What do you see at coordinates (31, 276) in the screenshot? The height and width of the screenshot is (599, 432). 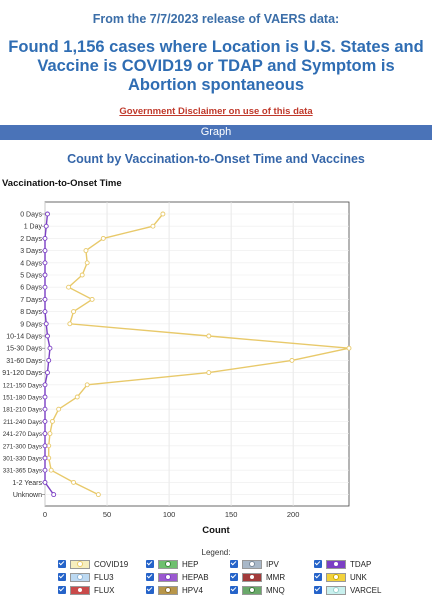 I see `y-tick-label: 5 Days` at bounding box center [31, 276].